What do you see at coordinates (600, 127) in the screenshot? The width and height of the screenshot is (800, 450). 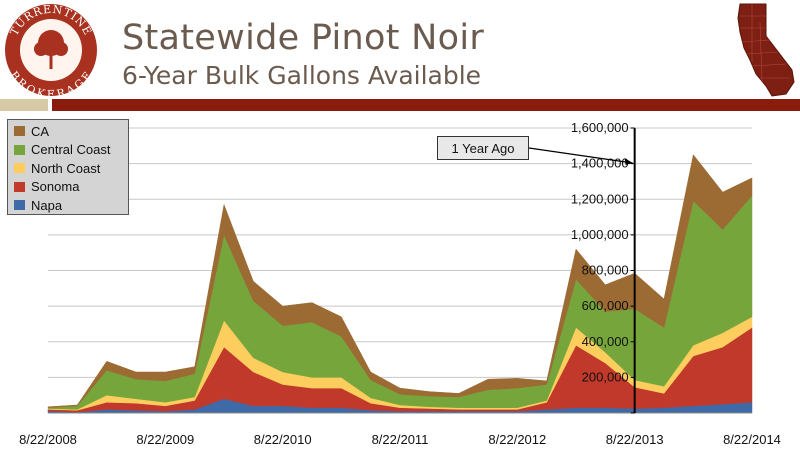 I see `y-tick-label: 1,600,000` at bounding box center [600, 127].